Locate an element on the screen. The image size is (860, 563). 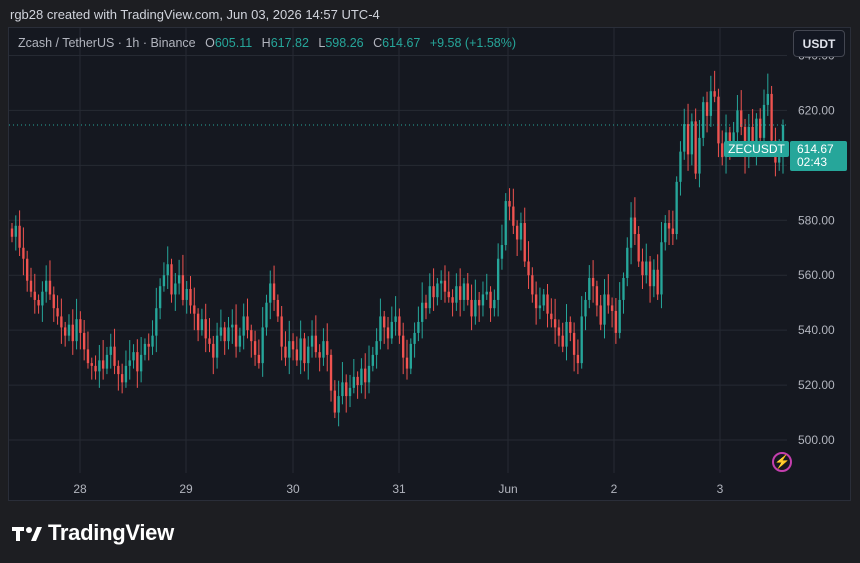
x-tick-label: 30 is located at coordinates (293, 489).